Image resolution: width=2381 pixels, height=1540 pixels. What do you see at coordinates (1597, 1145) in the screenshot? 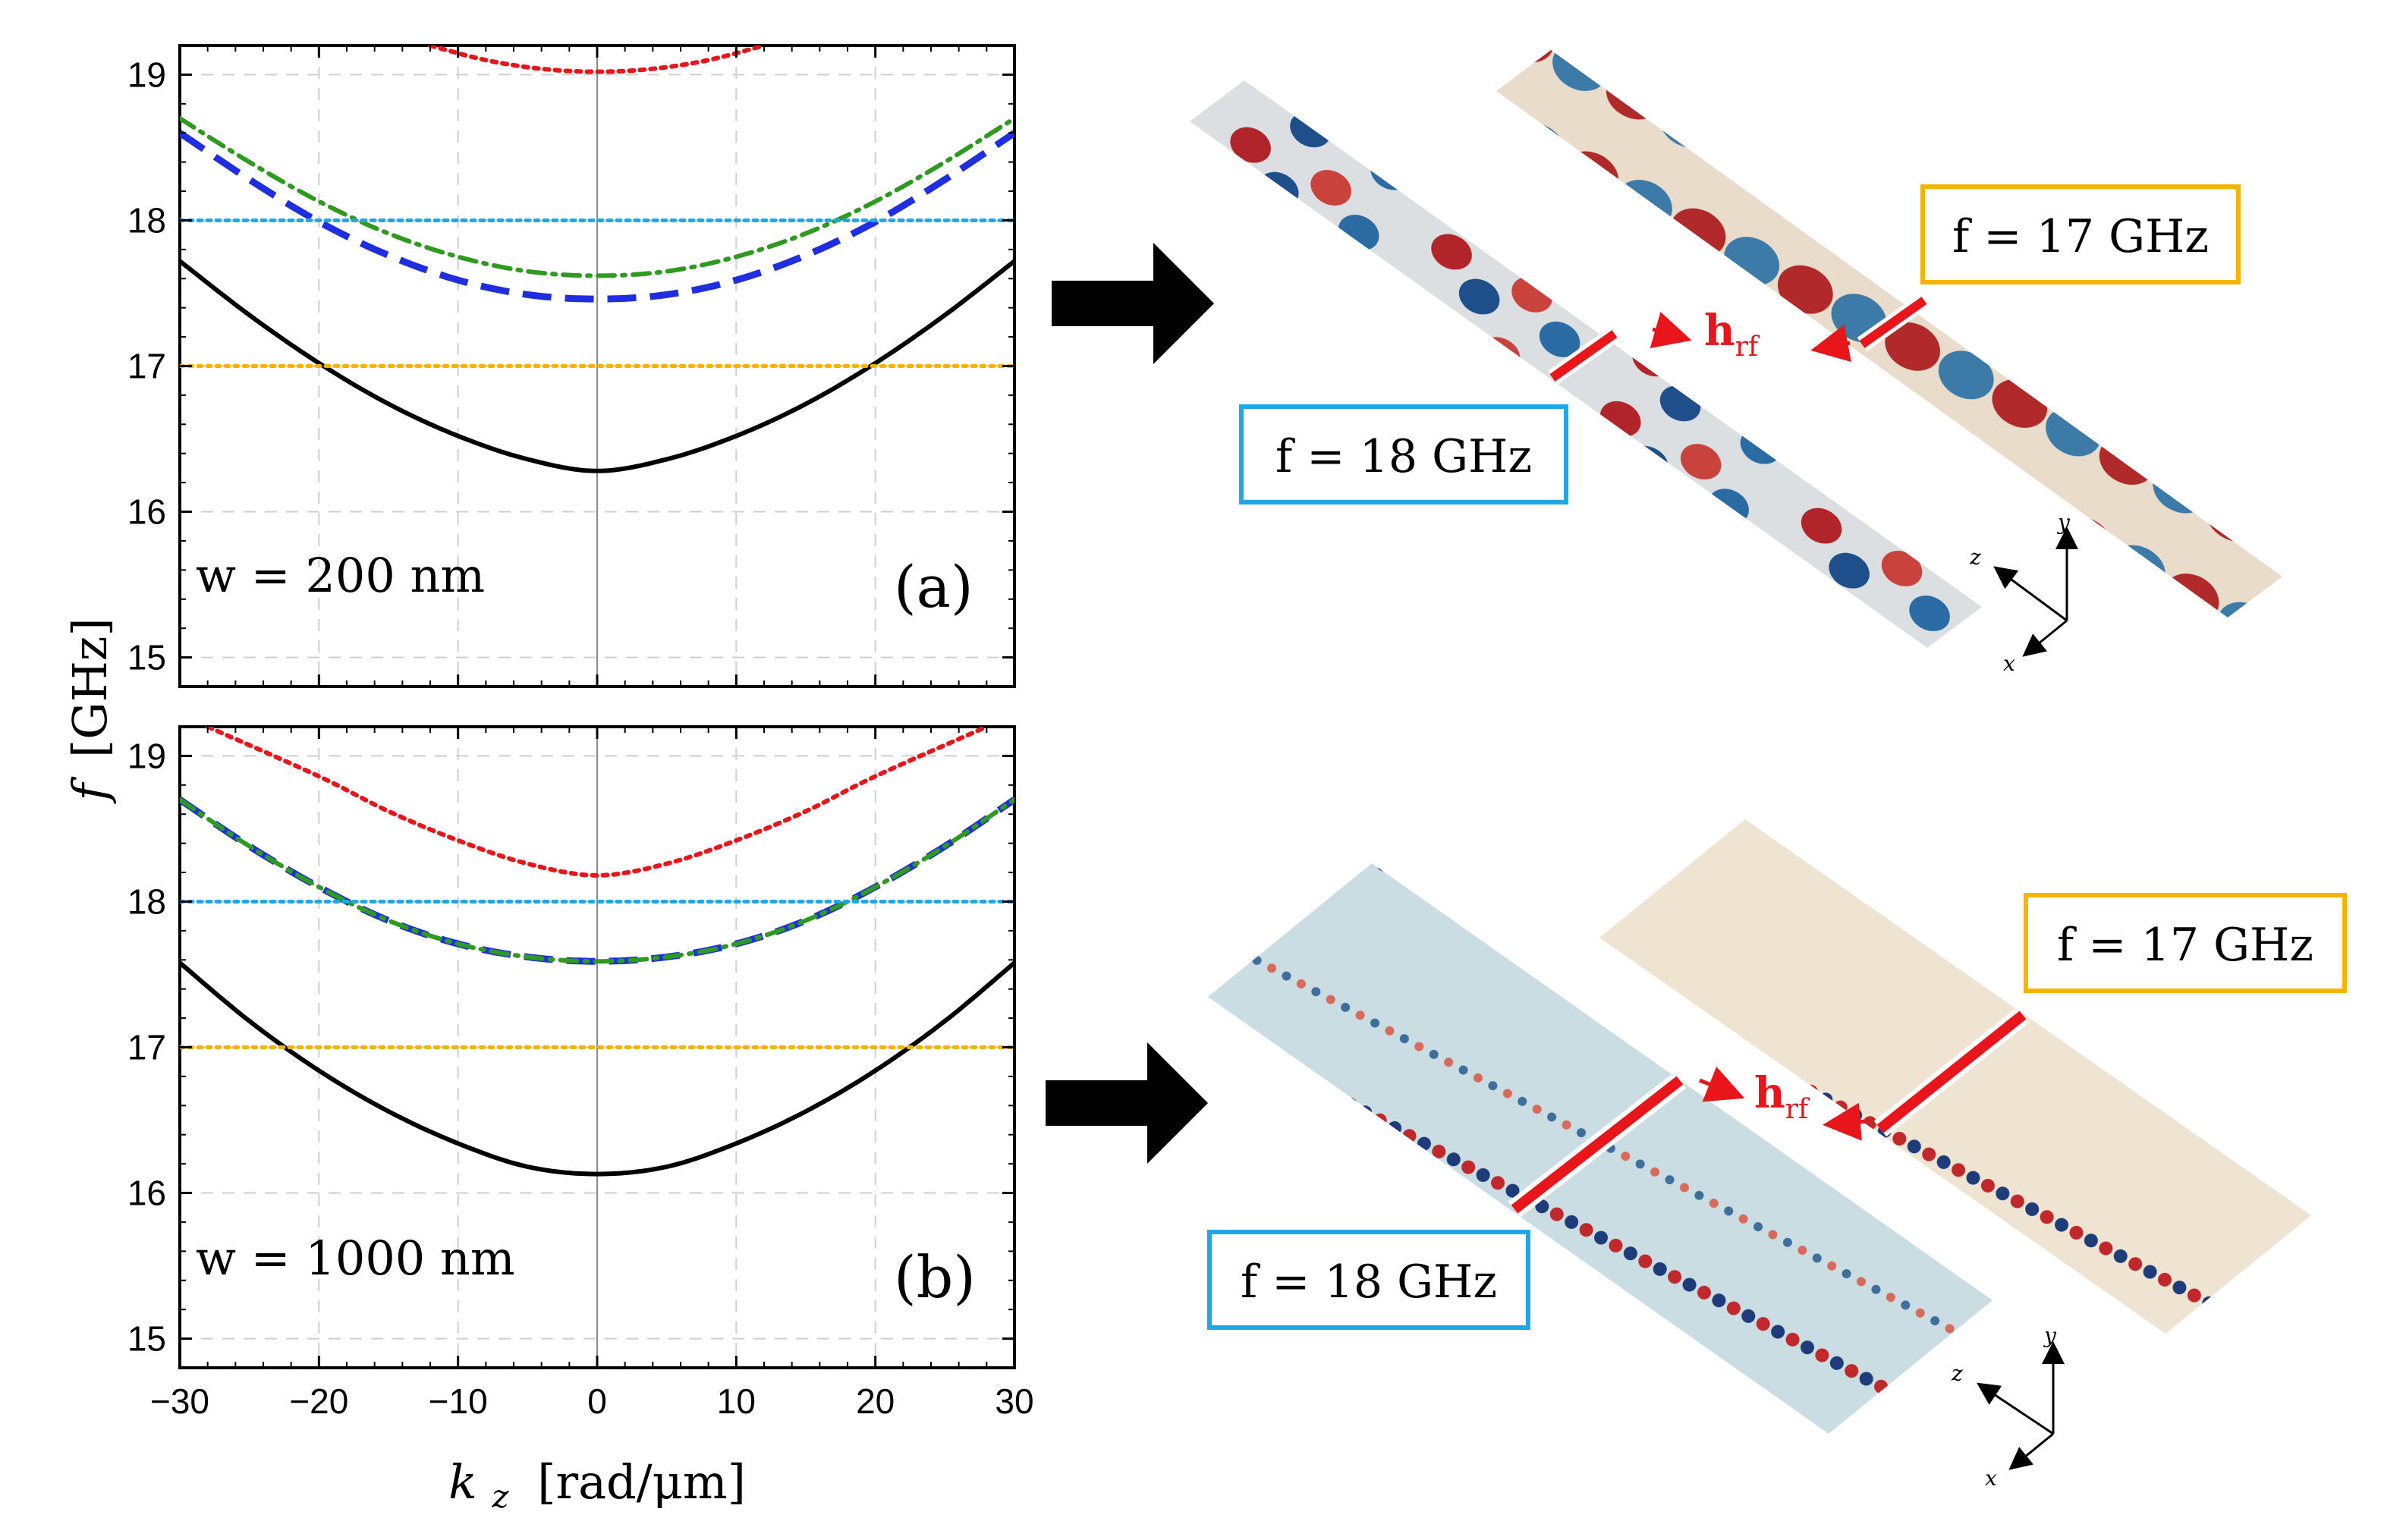
I see `bottom-left-excitation-bar` at bounding box center [1597, 1145].